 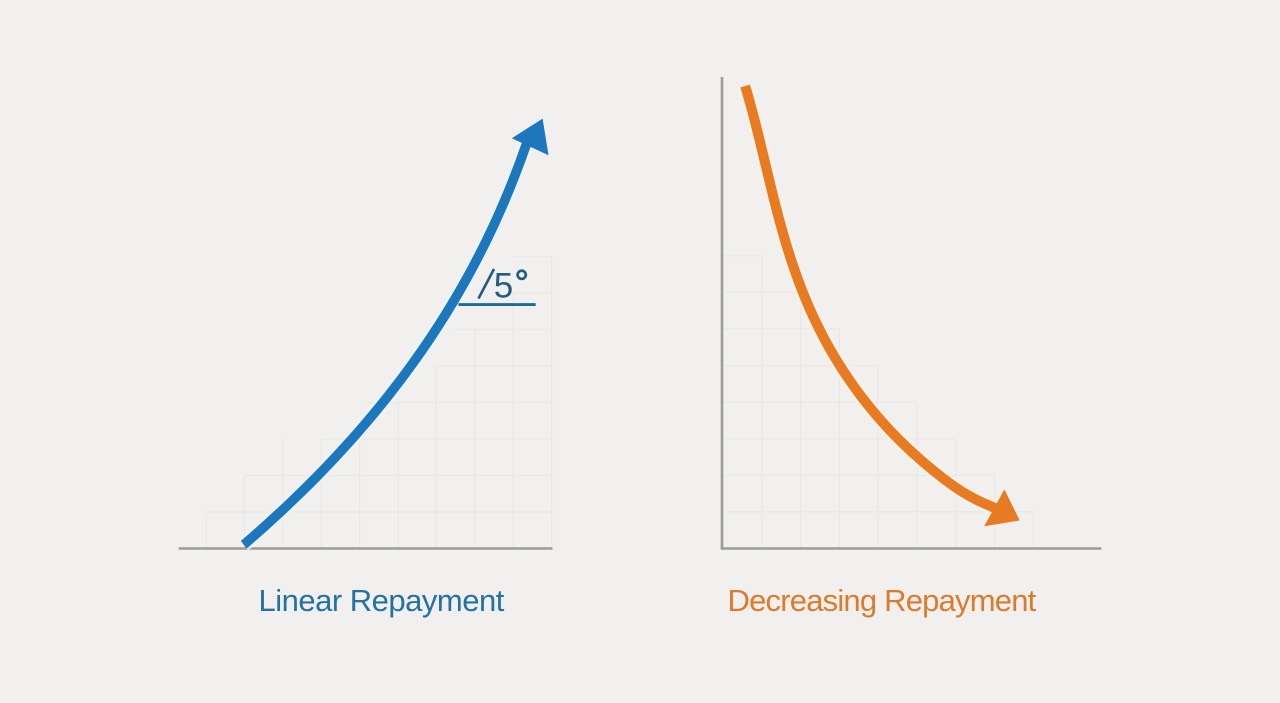 I want to click on svg-text: 5, so click(x=503, y=286).